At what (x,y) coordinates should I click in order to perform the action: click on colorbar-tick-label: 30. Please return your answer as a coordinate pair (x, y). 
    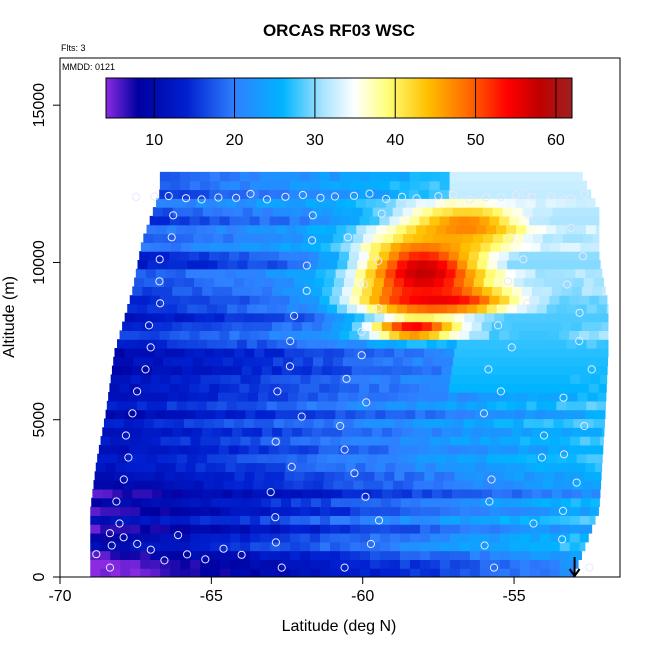
    Looking at the image, I should click on (315, 140).